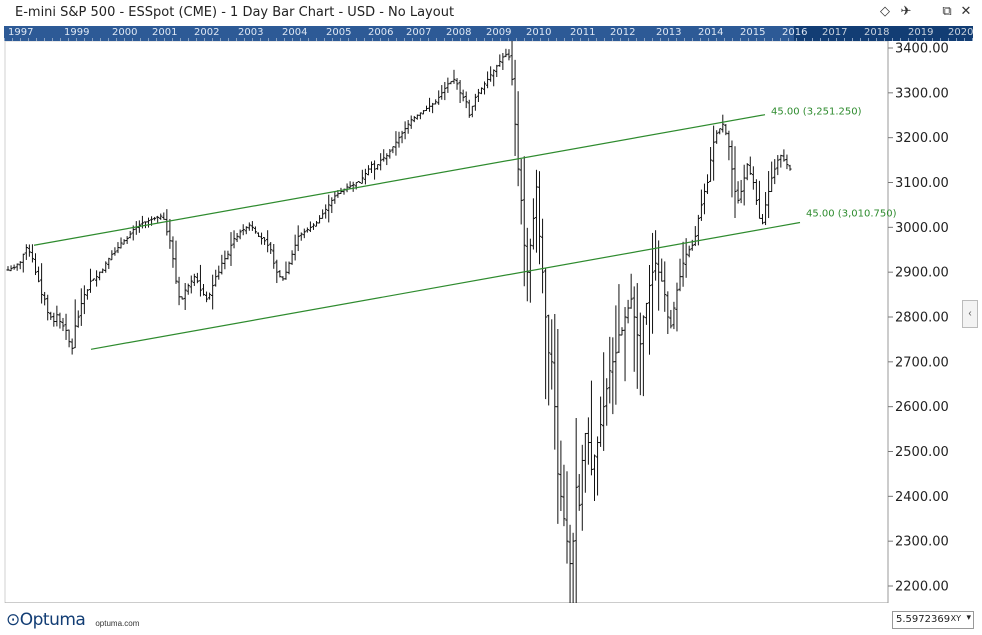 This screenshot has width=982, height=635. Describe the element at coordinates (539, 32) in the screenshot. I see `year-label-2010: 2010` at that location.